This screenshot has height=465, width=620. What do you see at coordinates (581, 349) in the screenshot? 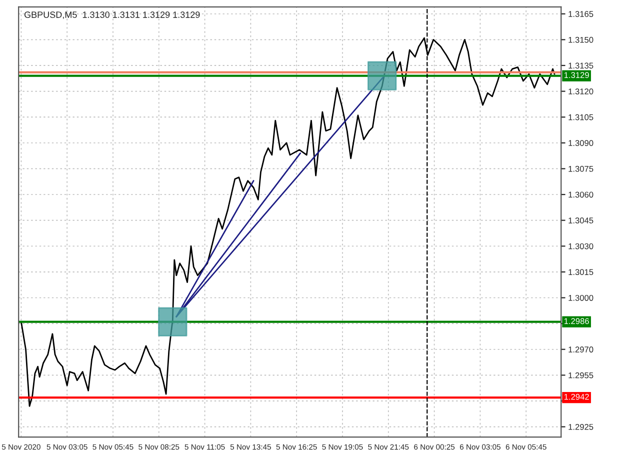
I see `y-tick-label: 1.2970` at bounding box center [581, 349].